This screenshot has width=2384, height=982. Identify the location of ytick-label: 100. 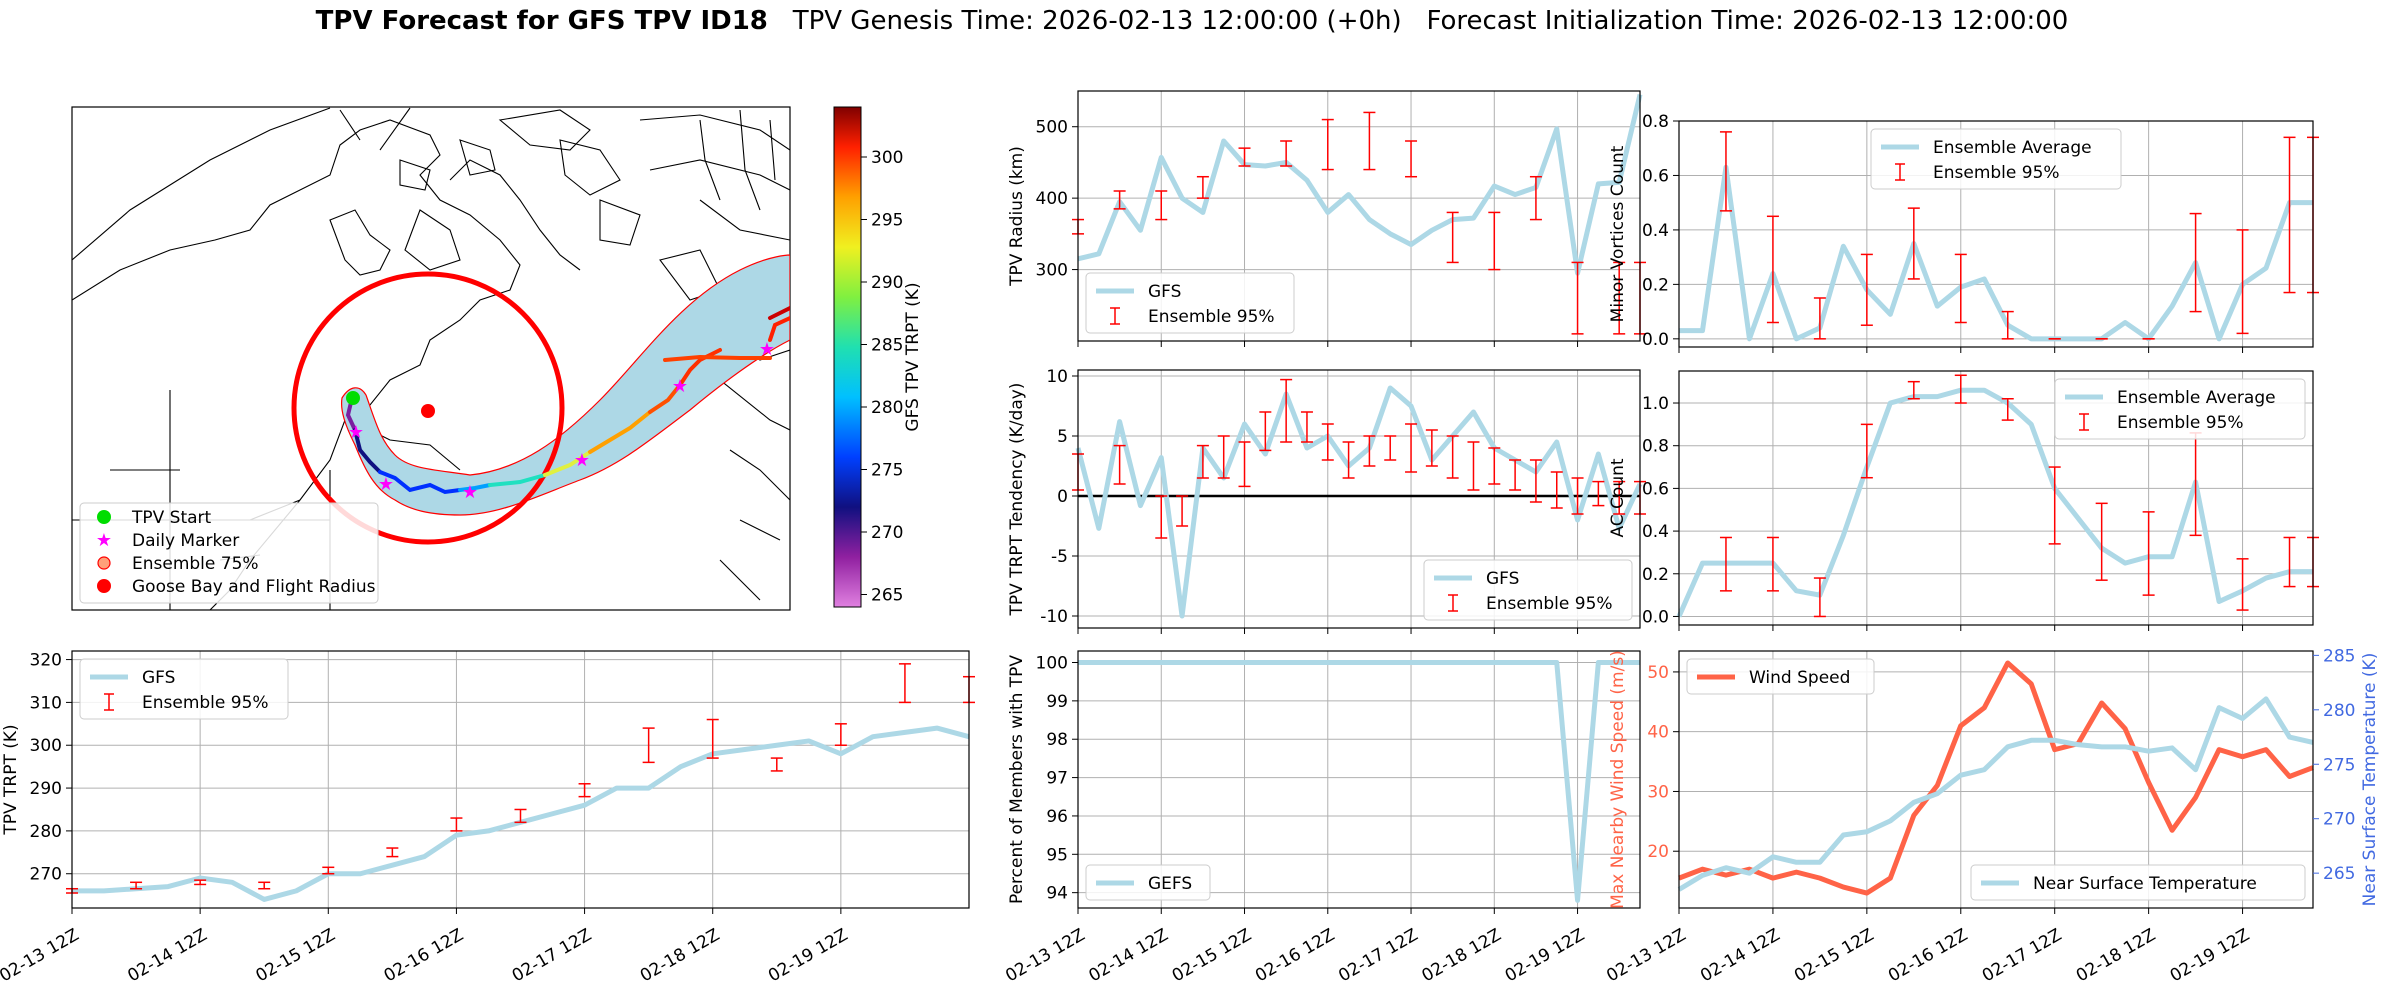
(1052, 664).